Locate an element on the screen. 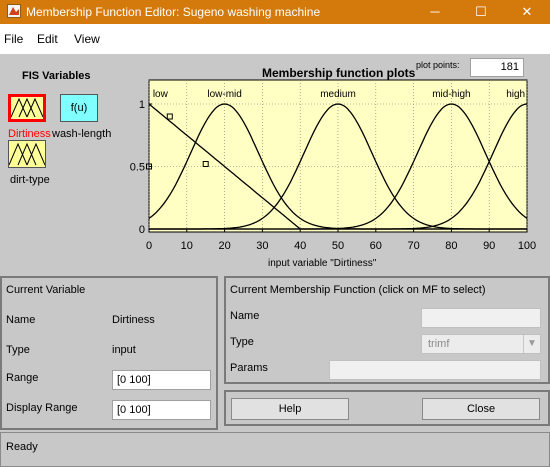  mf-type-label: Type is located at coordinates (242, 342).